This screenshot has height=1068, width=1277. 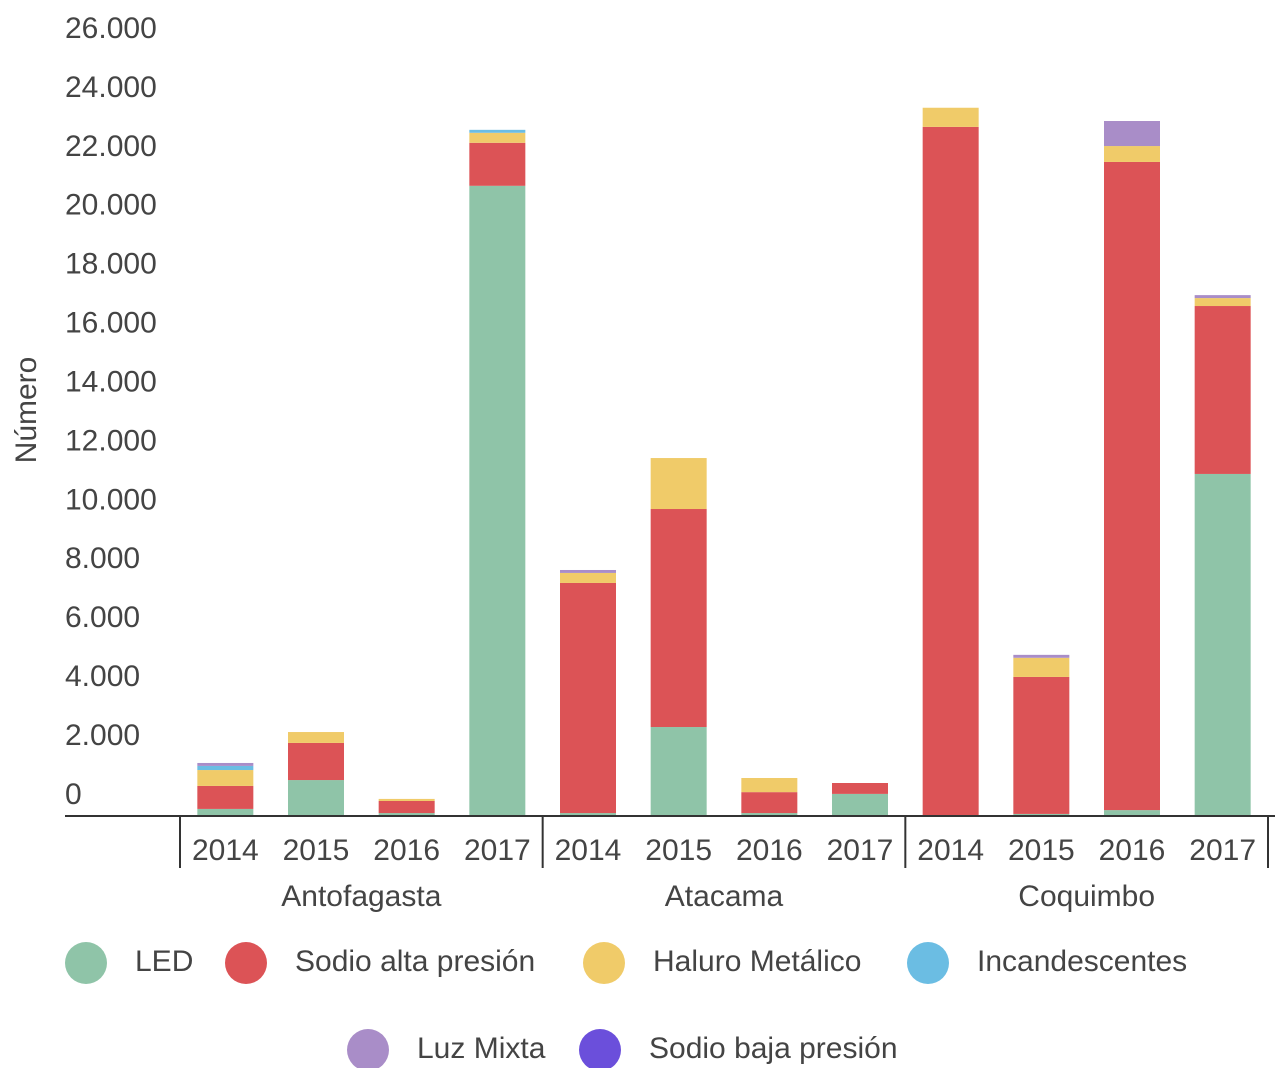 What do you see at coordinates (757, 961) in the screenshot?
I see `legend-label: Haluro Metálico` at bounding box center [757, 961].